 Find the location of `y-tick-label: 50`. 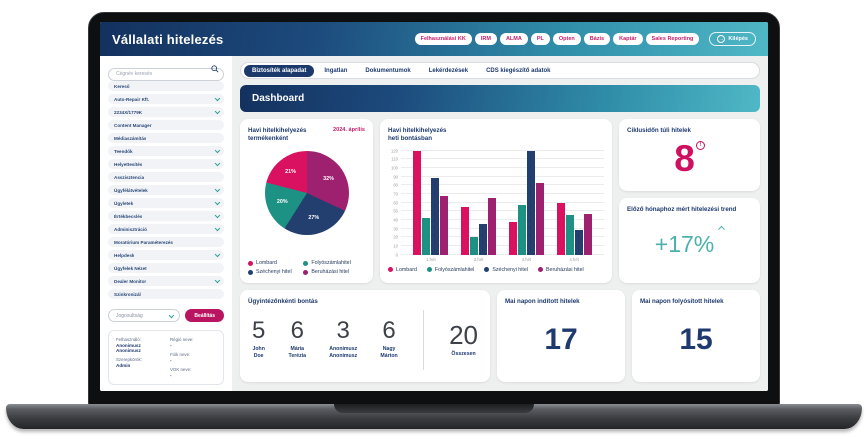

y-tick-label: 50 is located at coordinates (395, 211).